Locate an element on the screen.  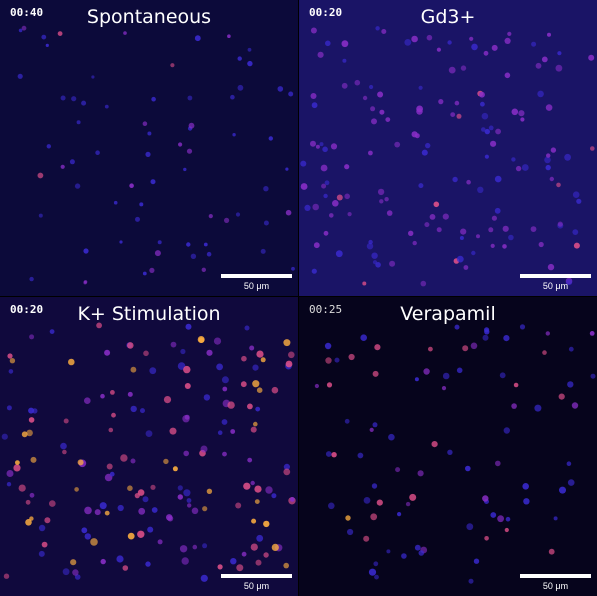
panel-title: Gd3+ is located at coordinates (448, 17).